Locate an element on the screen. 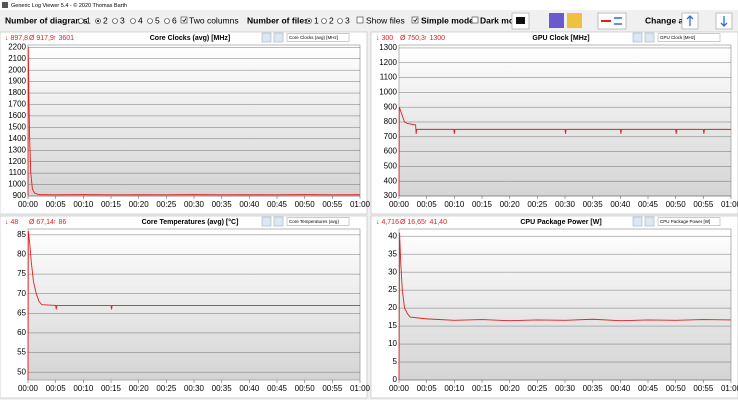 The height and width of the screenshot is (400, 738). stat-value: ↓ 897,8 is located at coordinates (16, 38).